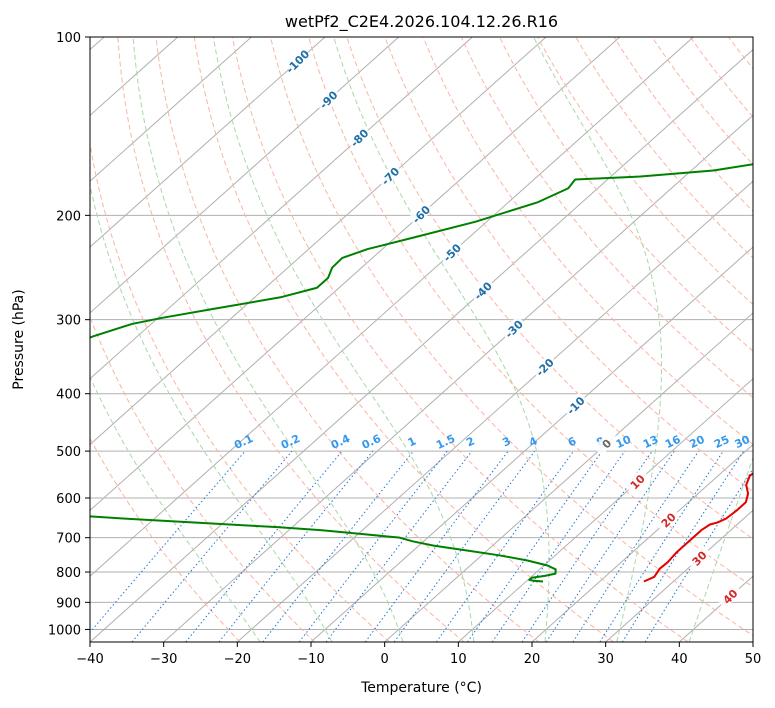 The width and height of the screenshot is (775, 708). Describe the element at coordinates (68, 38) in the screenshot. I see `y-tick-label: 100` at that location.